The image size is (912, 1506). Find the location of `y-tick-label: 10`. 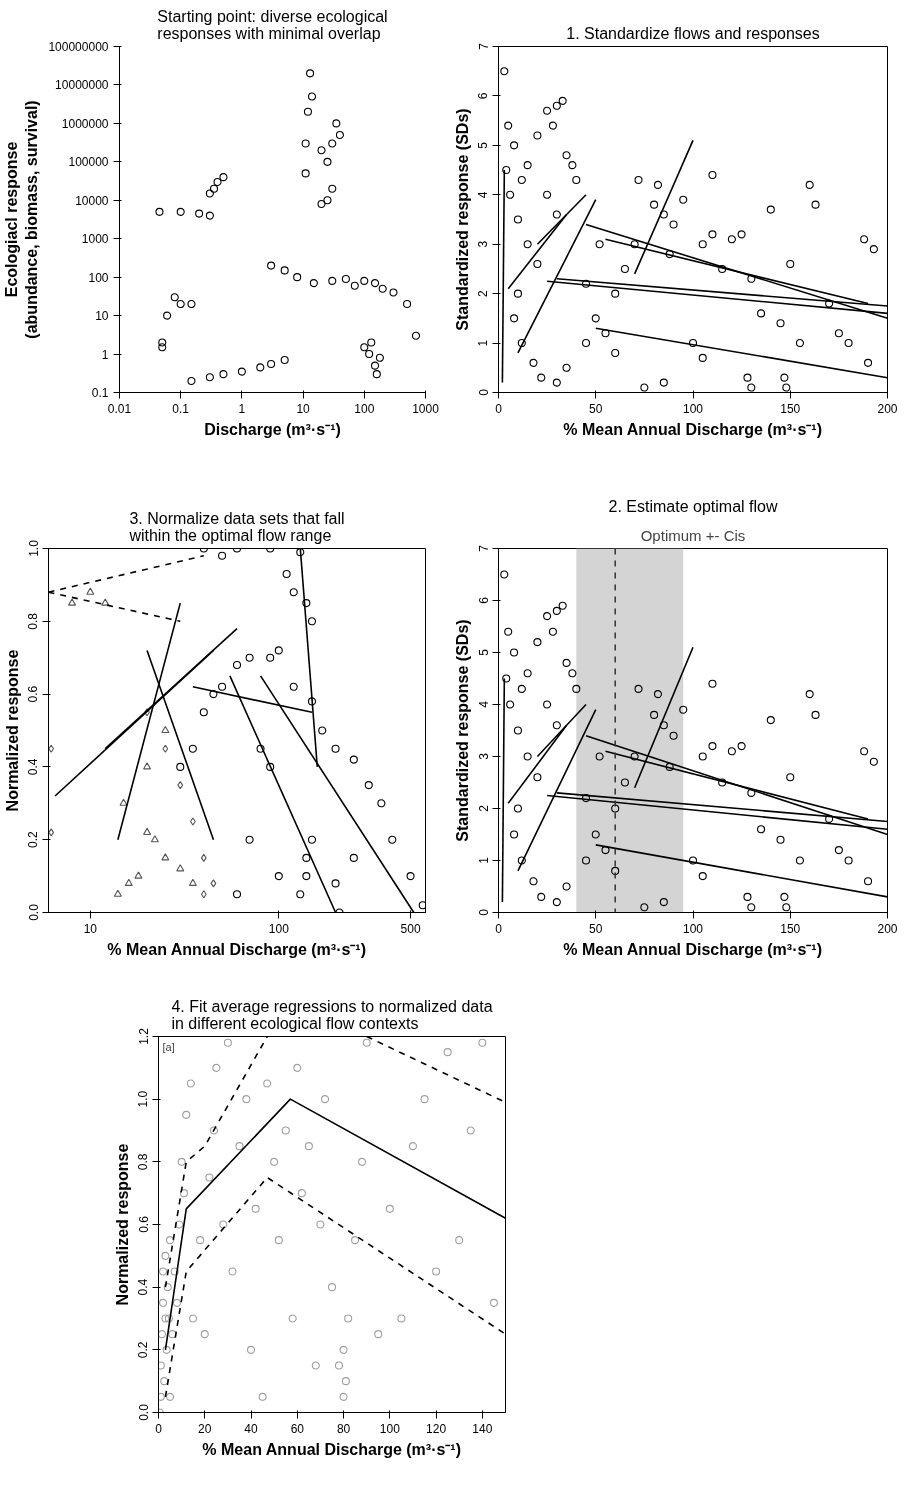

y-tick-label: 10 is located at coordinates (102, 316).